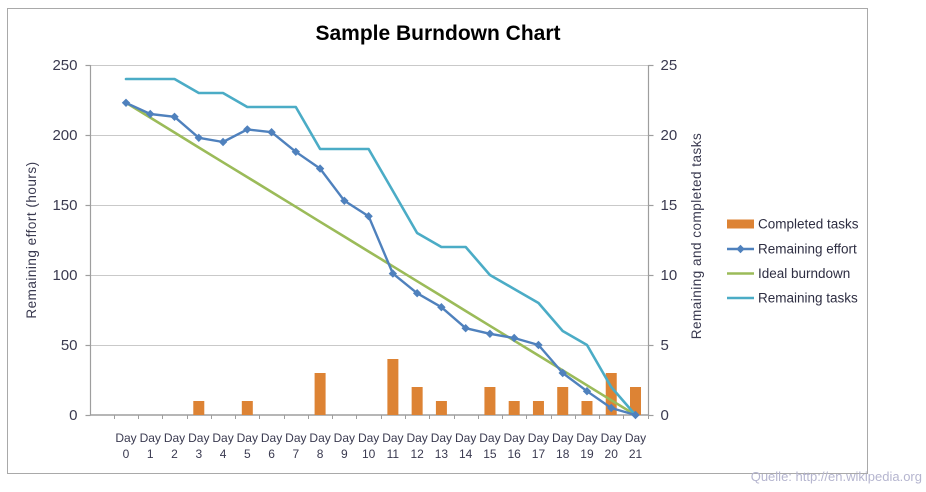 This screenshot has width=926, height=492. What do you see at coordinates (669, 240) in the screenshot?
I see `right-axis-tick-labels-group: 0 5 10 15 20 25` at bounding box center [669, 240].